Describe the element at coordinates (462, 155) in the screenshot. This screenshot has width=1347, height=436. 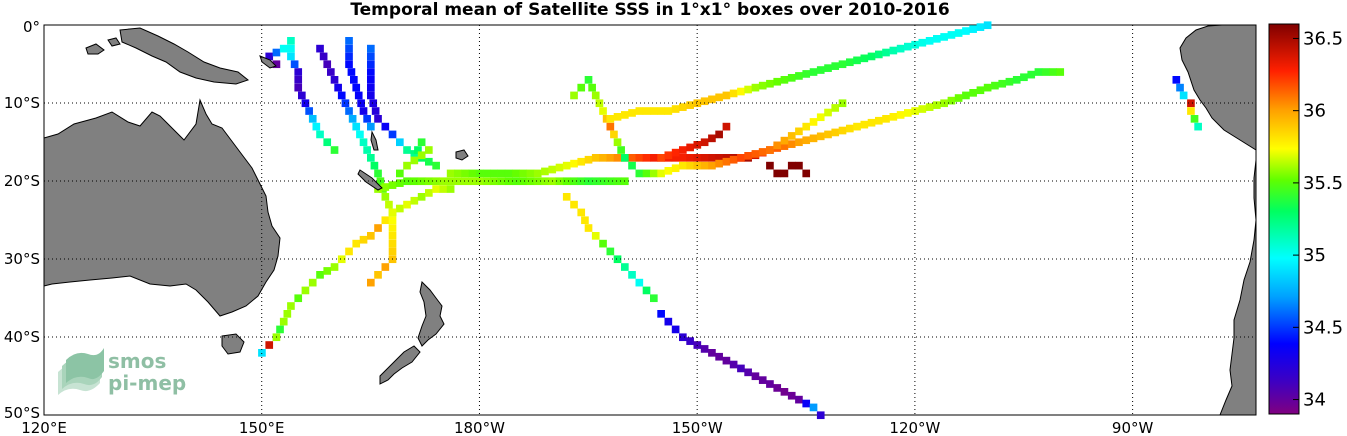
I see `fiji-islands` at that location.